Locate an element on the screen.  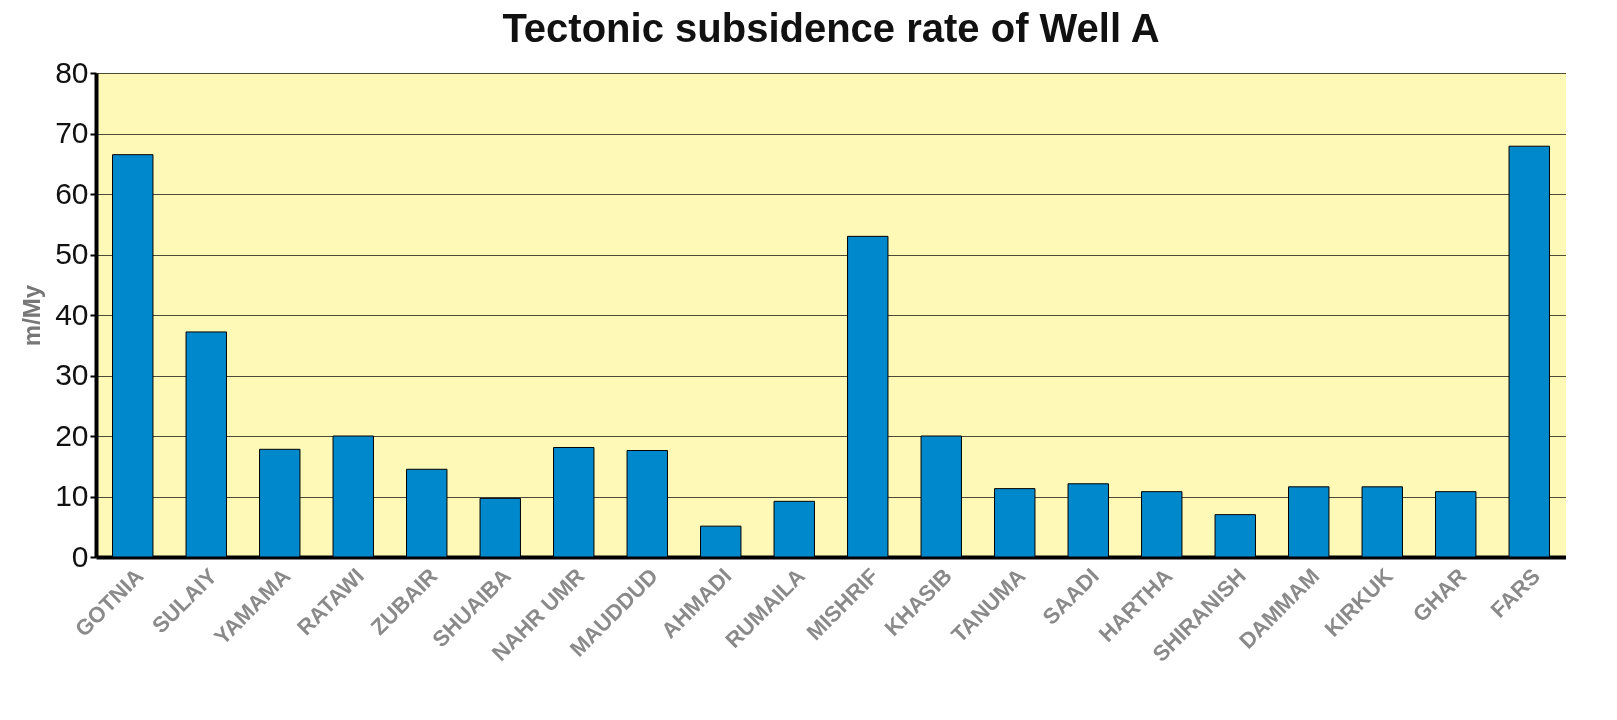
y-tick-label: 20 is located at coordinates (72, 435).